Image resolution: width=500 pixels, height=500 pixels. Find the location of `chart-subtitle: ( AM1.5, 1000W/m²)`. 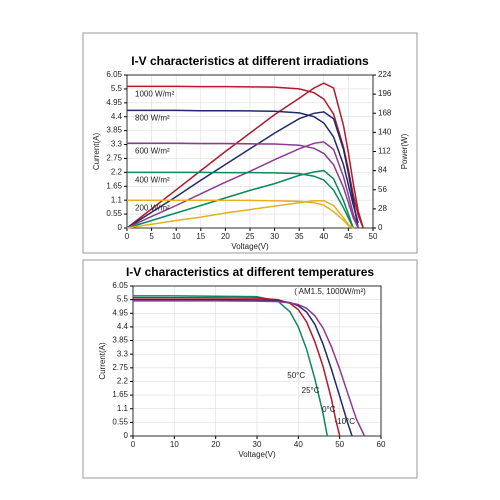

chart-subtitle: ( AM1.5, 1000W/m²) is located at coordinates (330, 291).